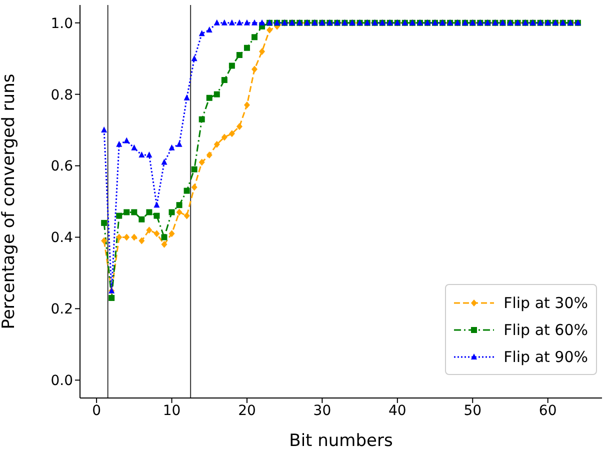 The image size is (614, 454). I want to click on legend-label: Flip at 60%, so click(546, 329).